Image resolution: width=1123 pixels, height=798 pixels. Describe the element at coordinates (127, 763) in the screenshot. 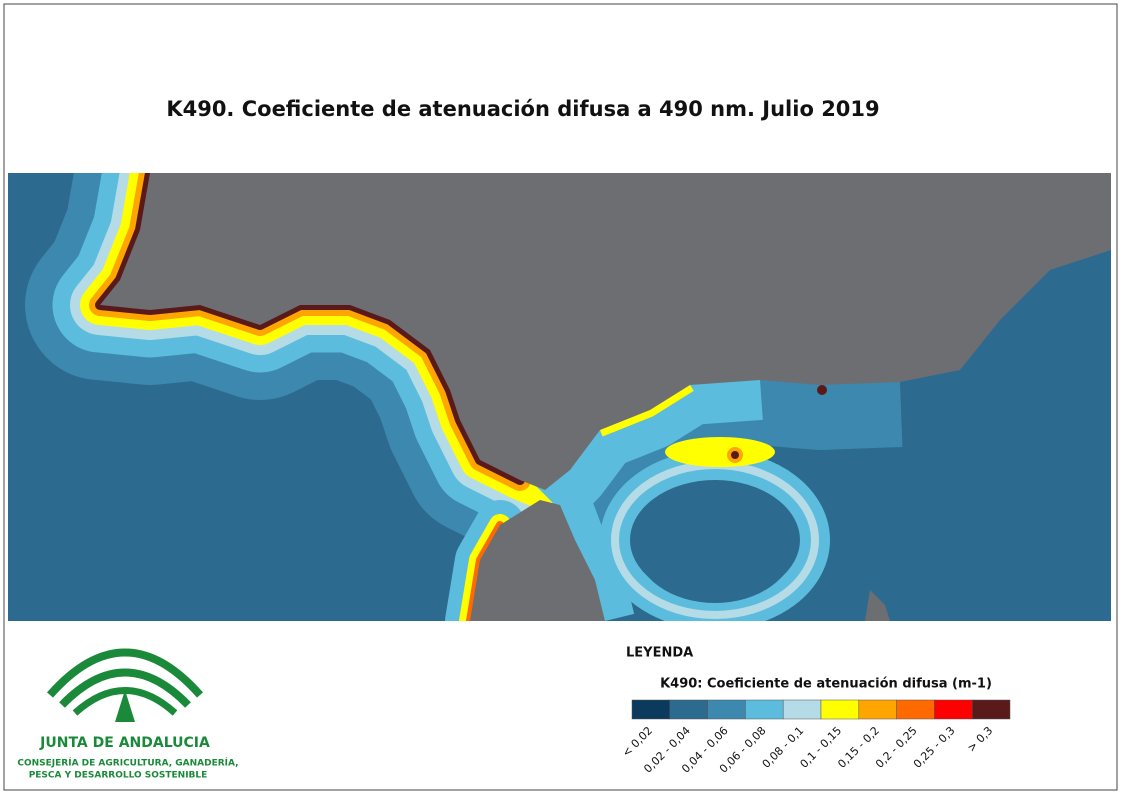

I see `logo-department: CONSEJERÍA DE AGRICULTURA, GANADERÍA,` at that location.